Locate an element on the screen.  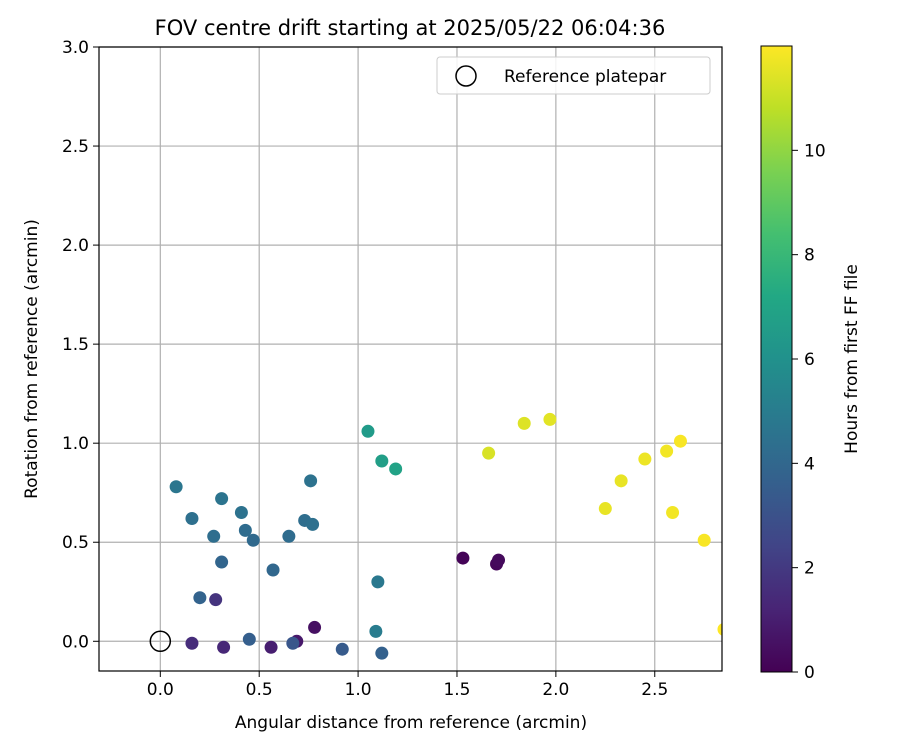
y-tick-label: 1.0 is located at coordinates (75, 444).